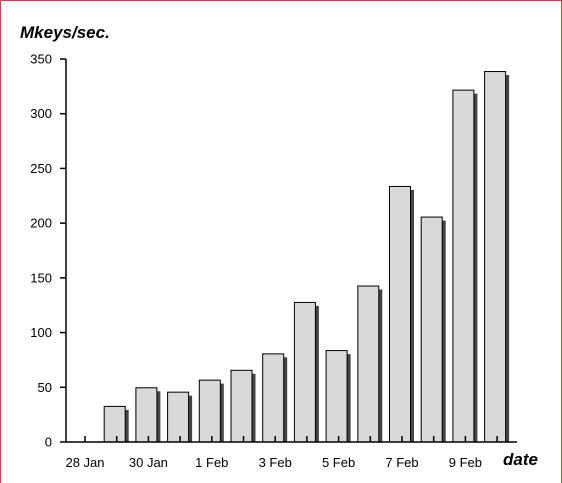 The width and height of the screenshot is (562, 483). Describe the element at coordinates (211, 462) in the screenshot. I see `x-tick-label: 1 Feb` at that location.